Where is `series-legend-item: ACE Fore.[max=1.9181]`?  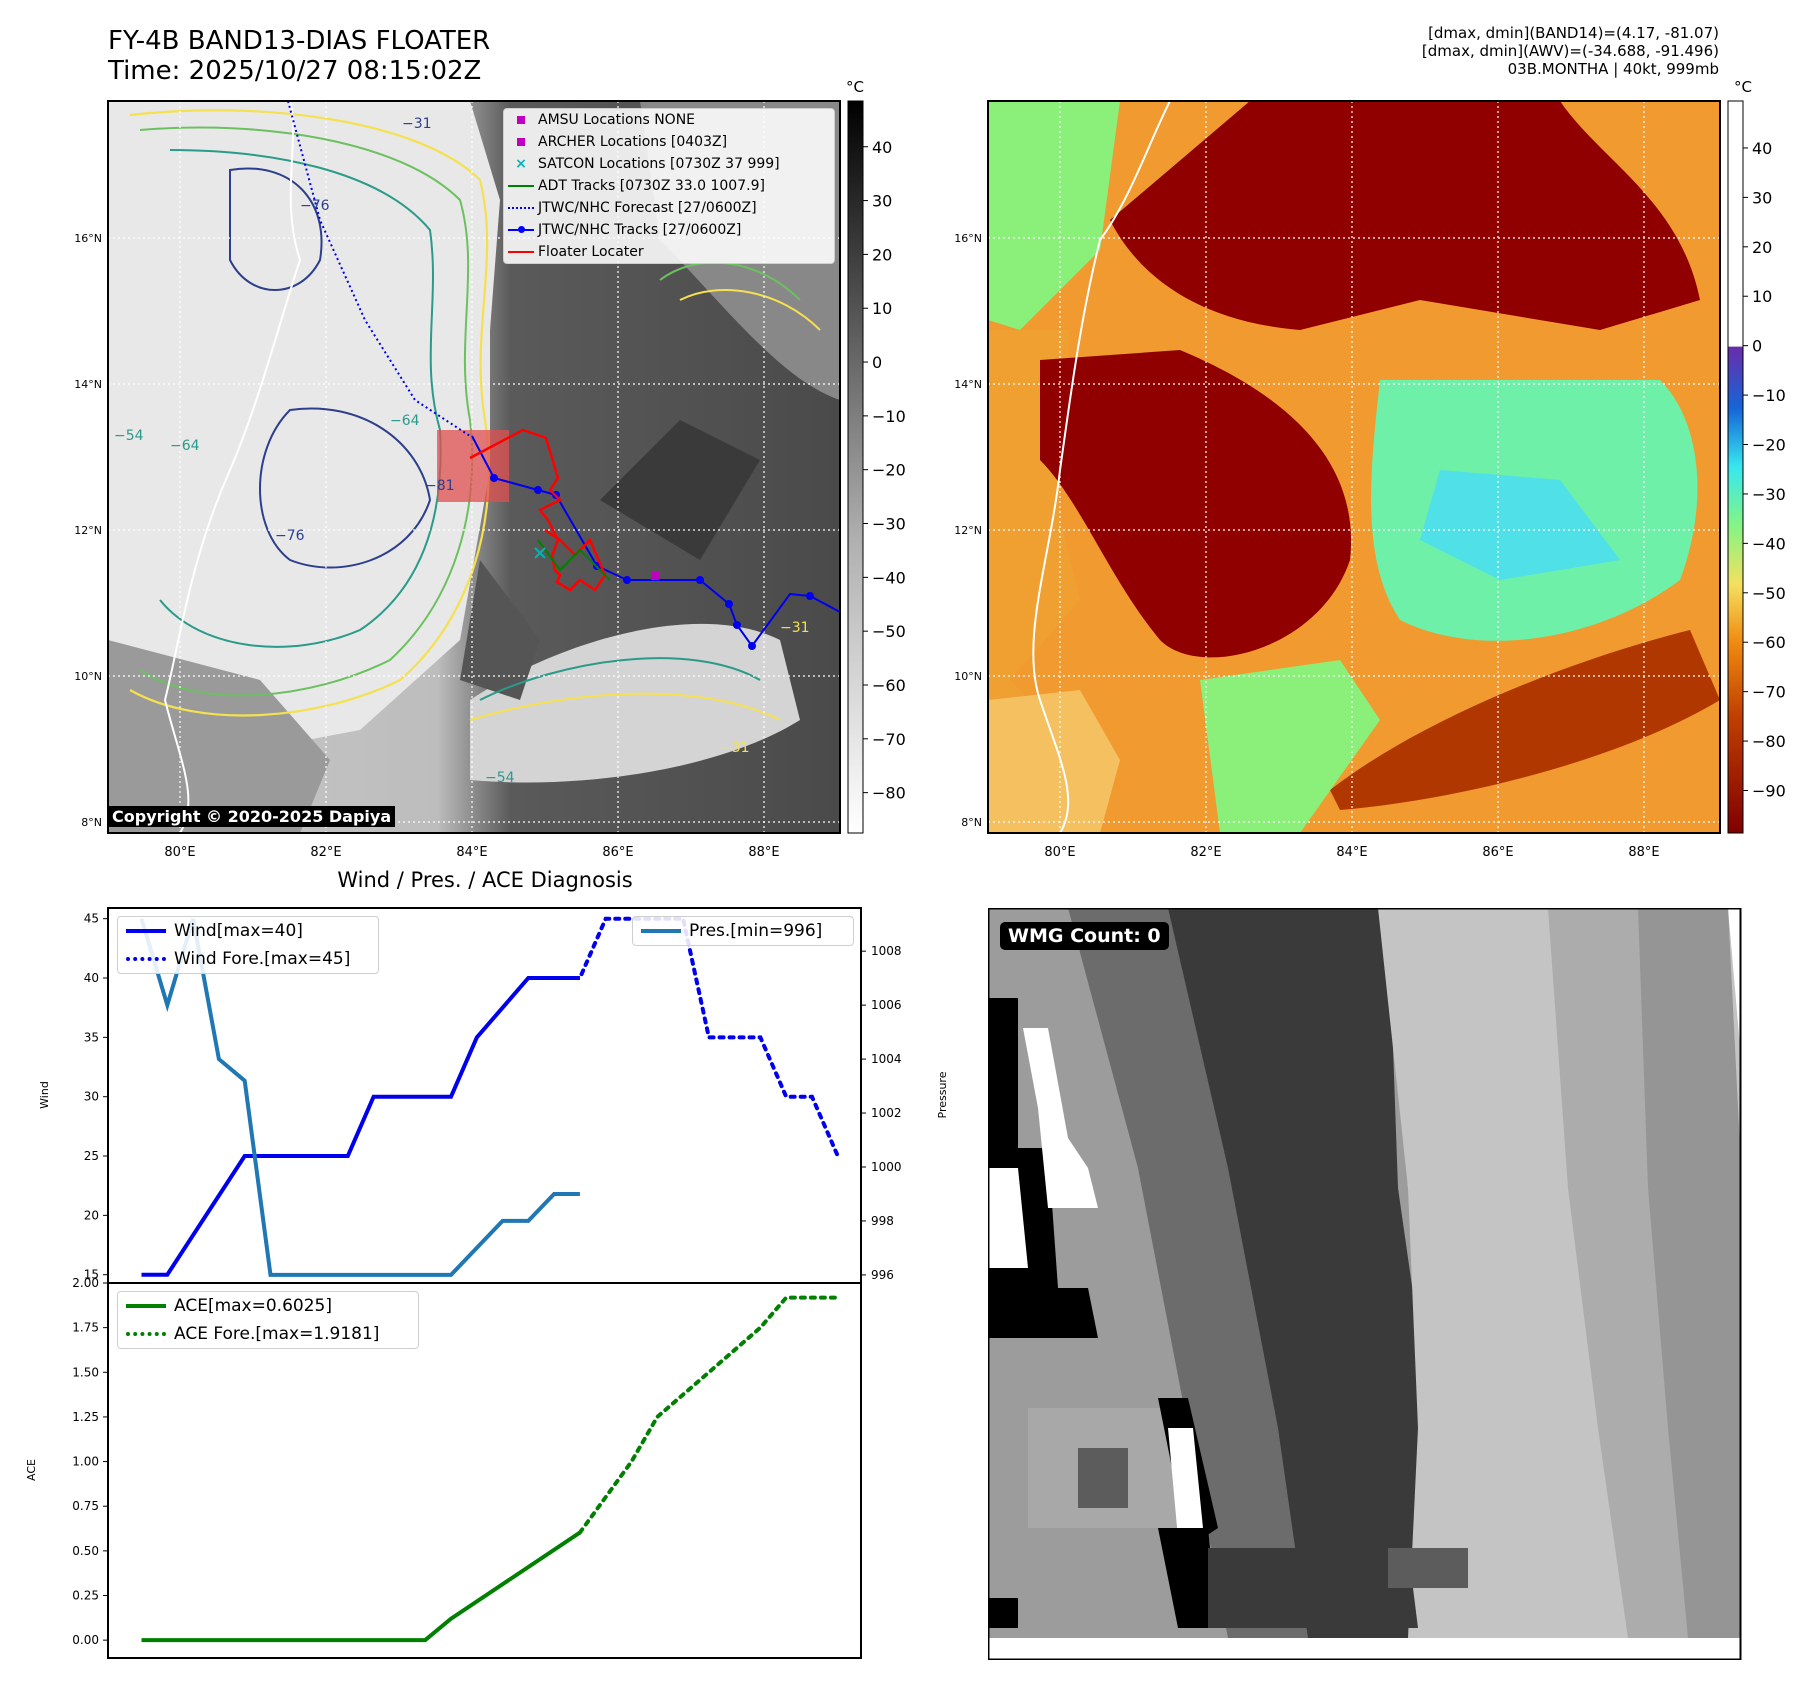 series-legend-item: ACE Fore.[max=1.9181] is located at coordinates (268, 1334).